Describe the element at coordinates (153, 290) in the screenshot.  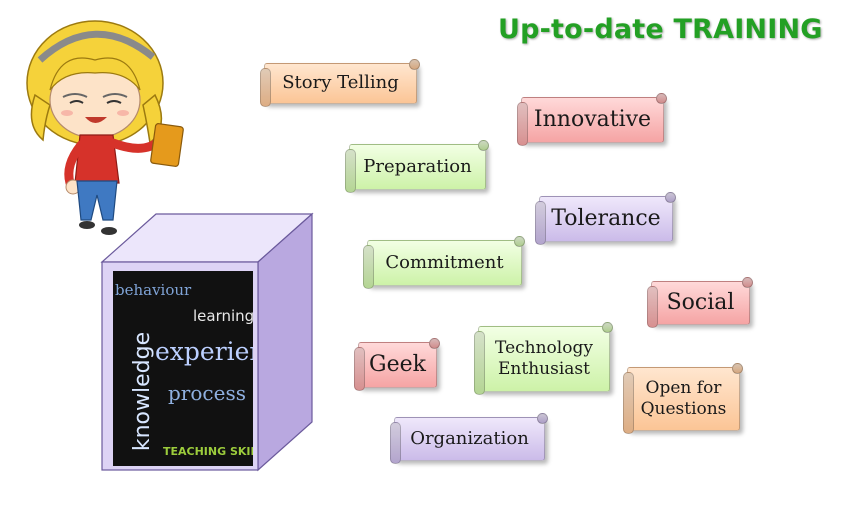
I see `word-behaviour: behaviour` at that location.